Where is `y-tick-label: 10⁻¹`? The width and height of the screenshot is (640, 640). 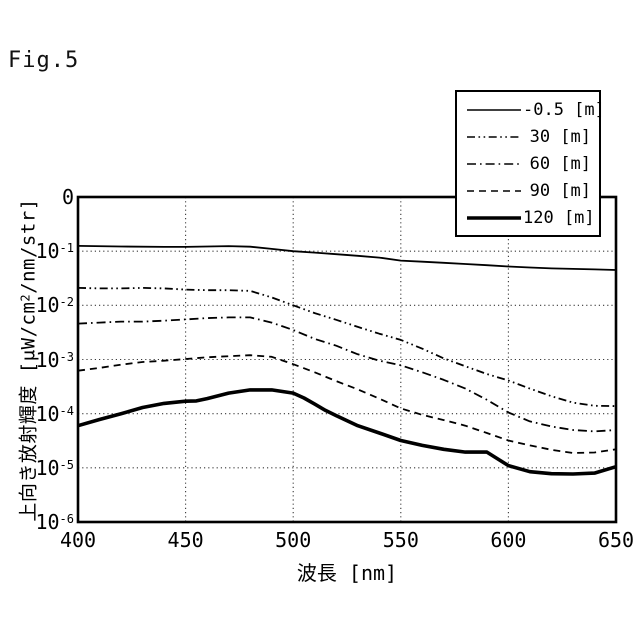
y-tick-label: 10⁻¹ is located at coordinates (54, 251).